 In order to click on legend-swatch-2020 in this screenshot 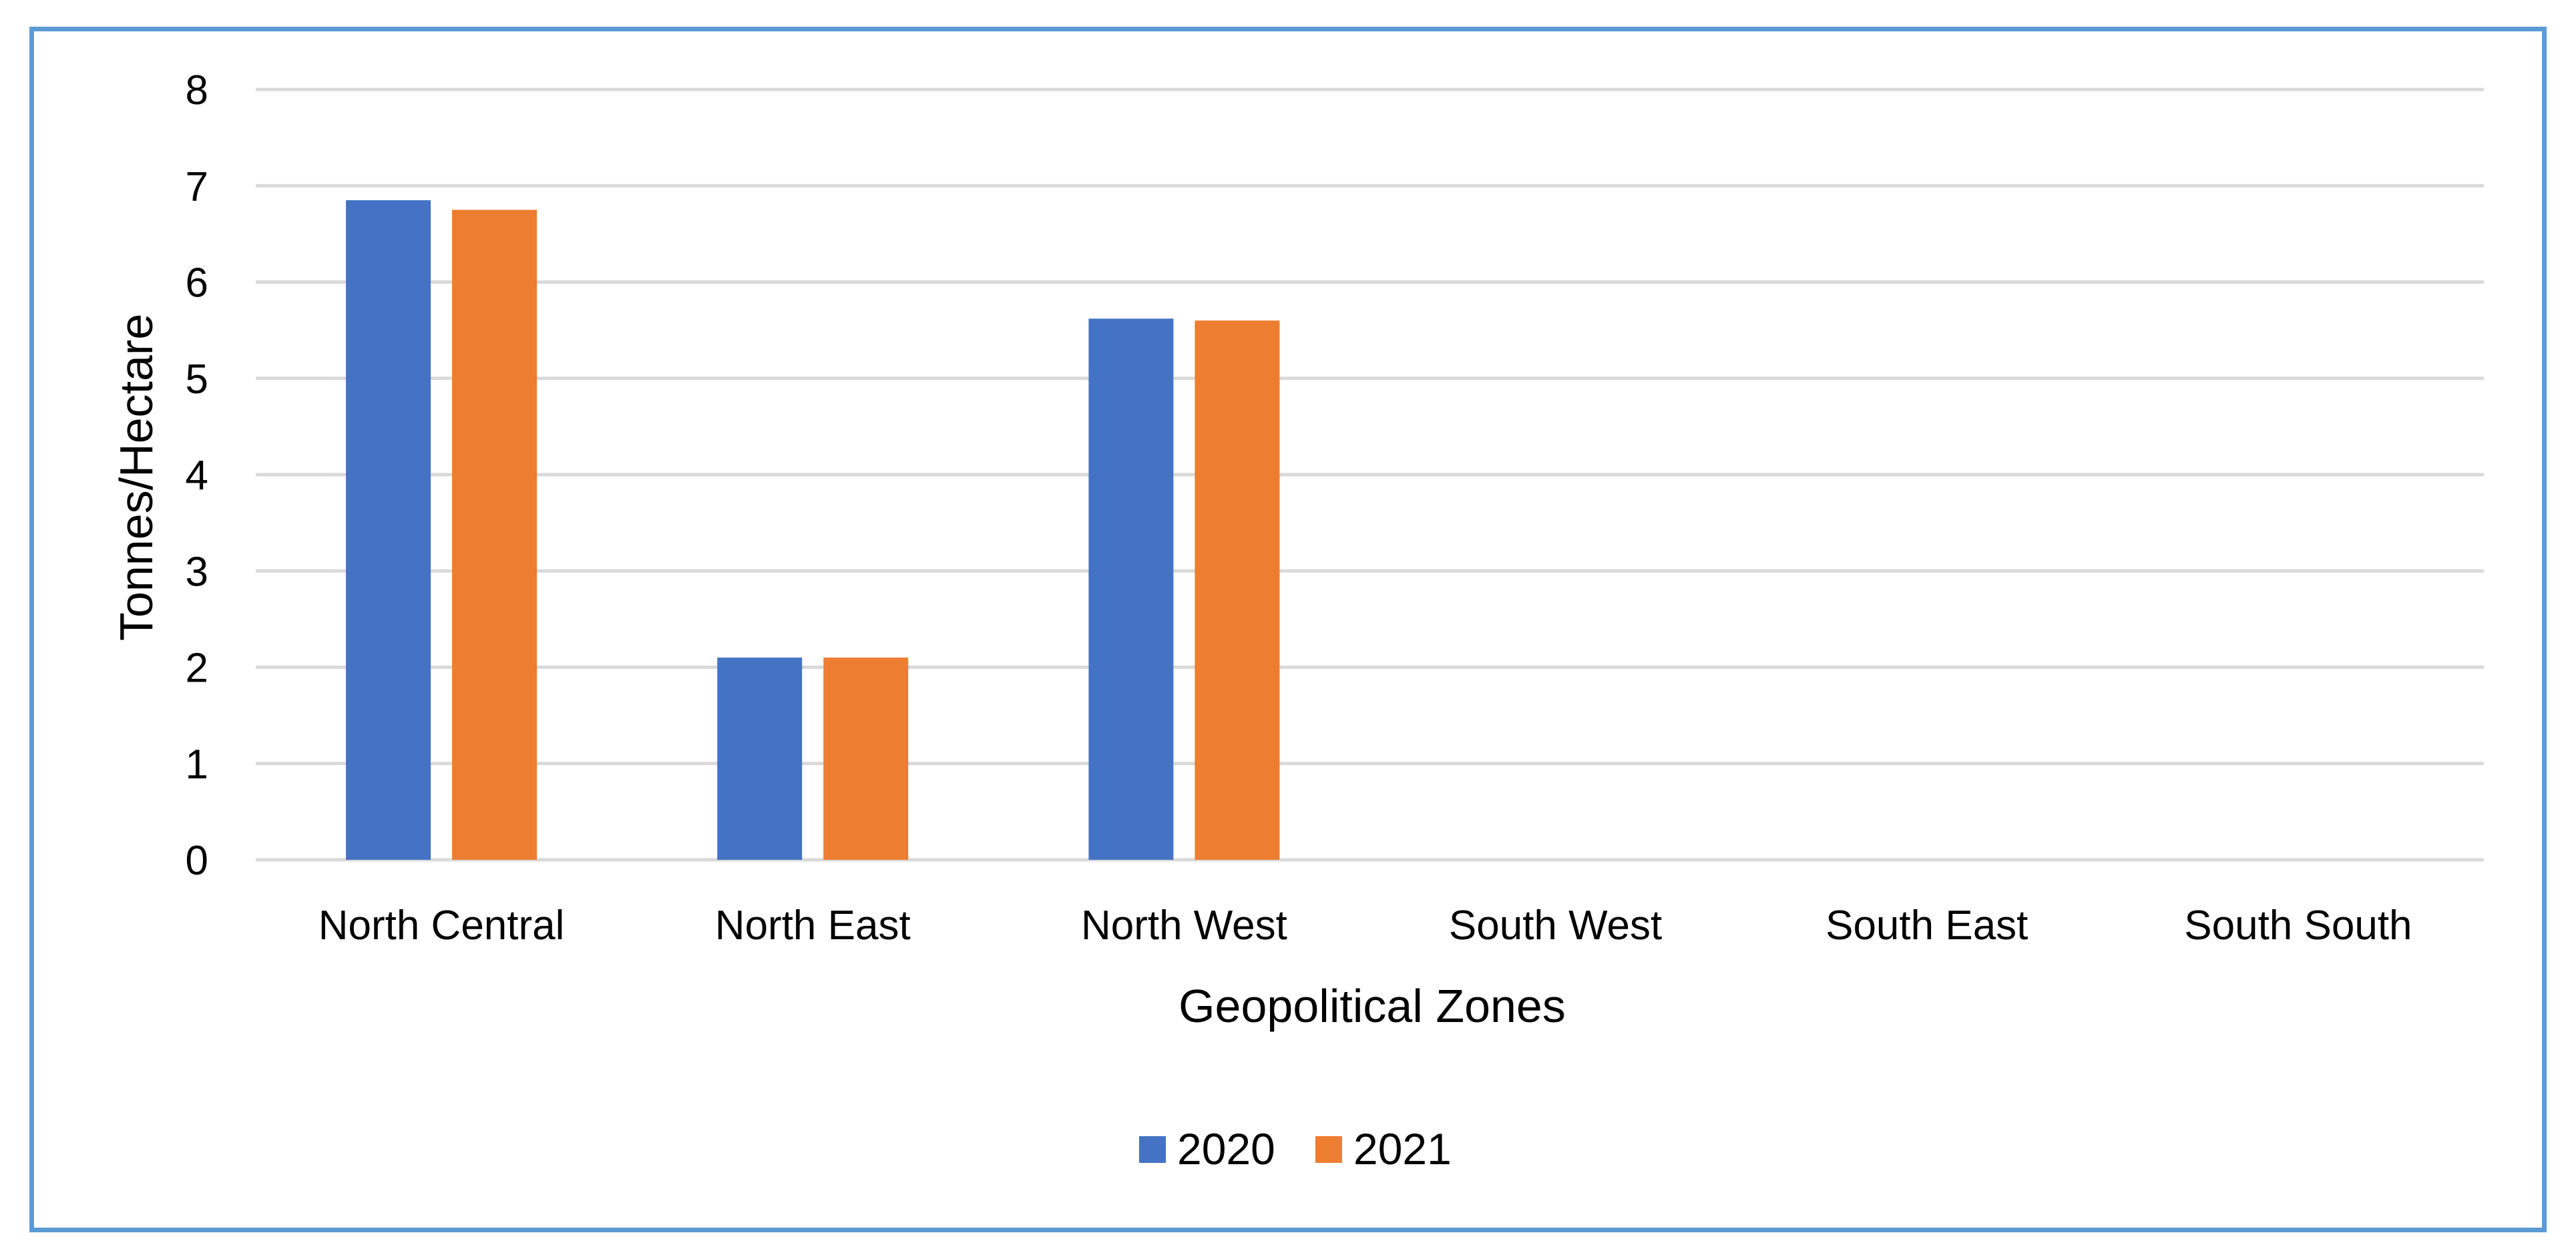, I will do `click(1152, 1149)`.